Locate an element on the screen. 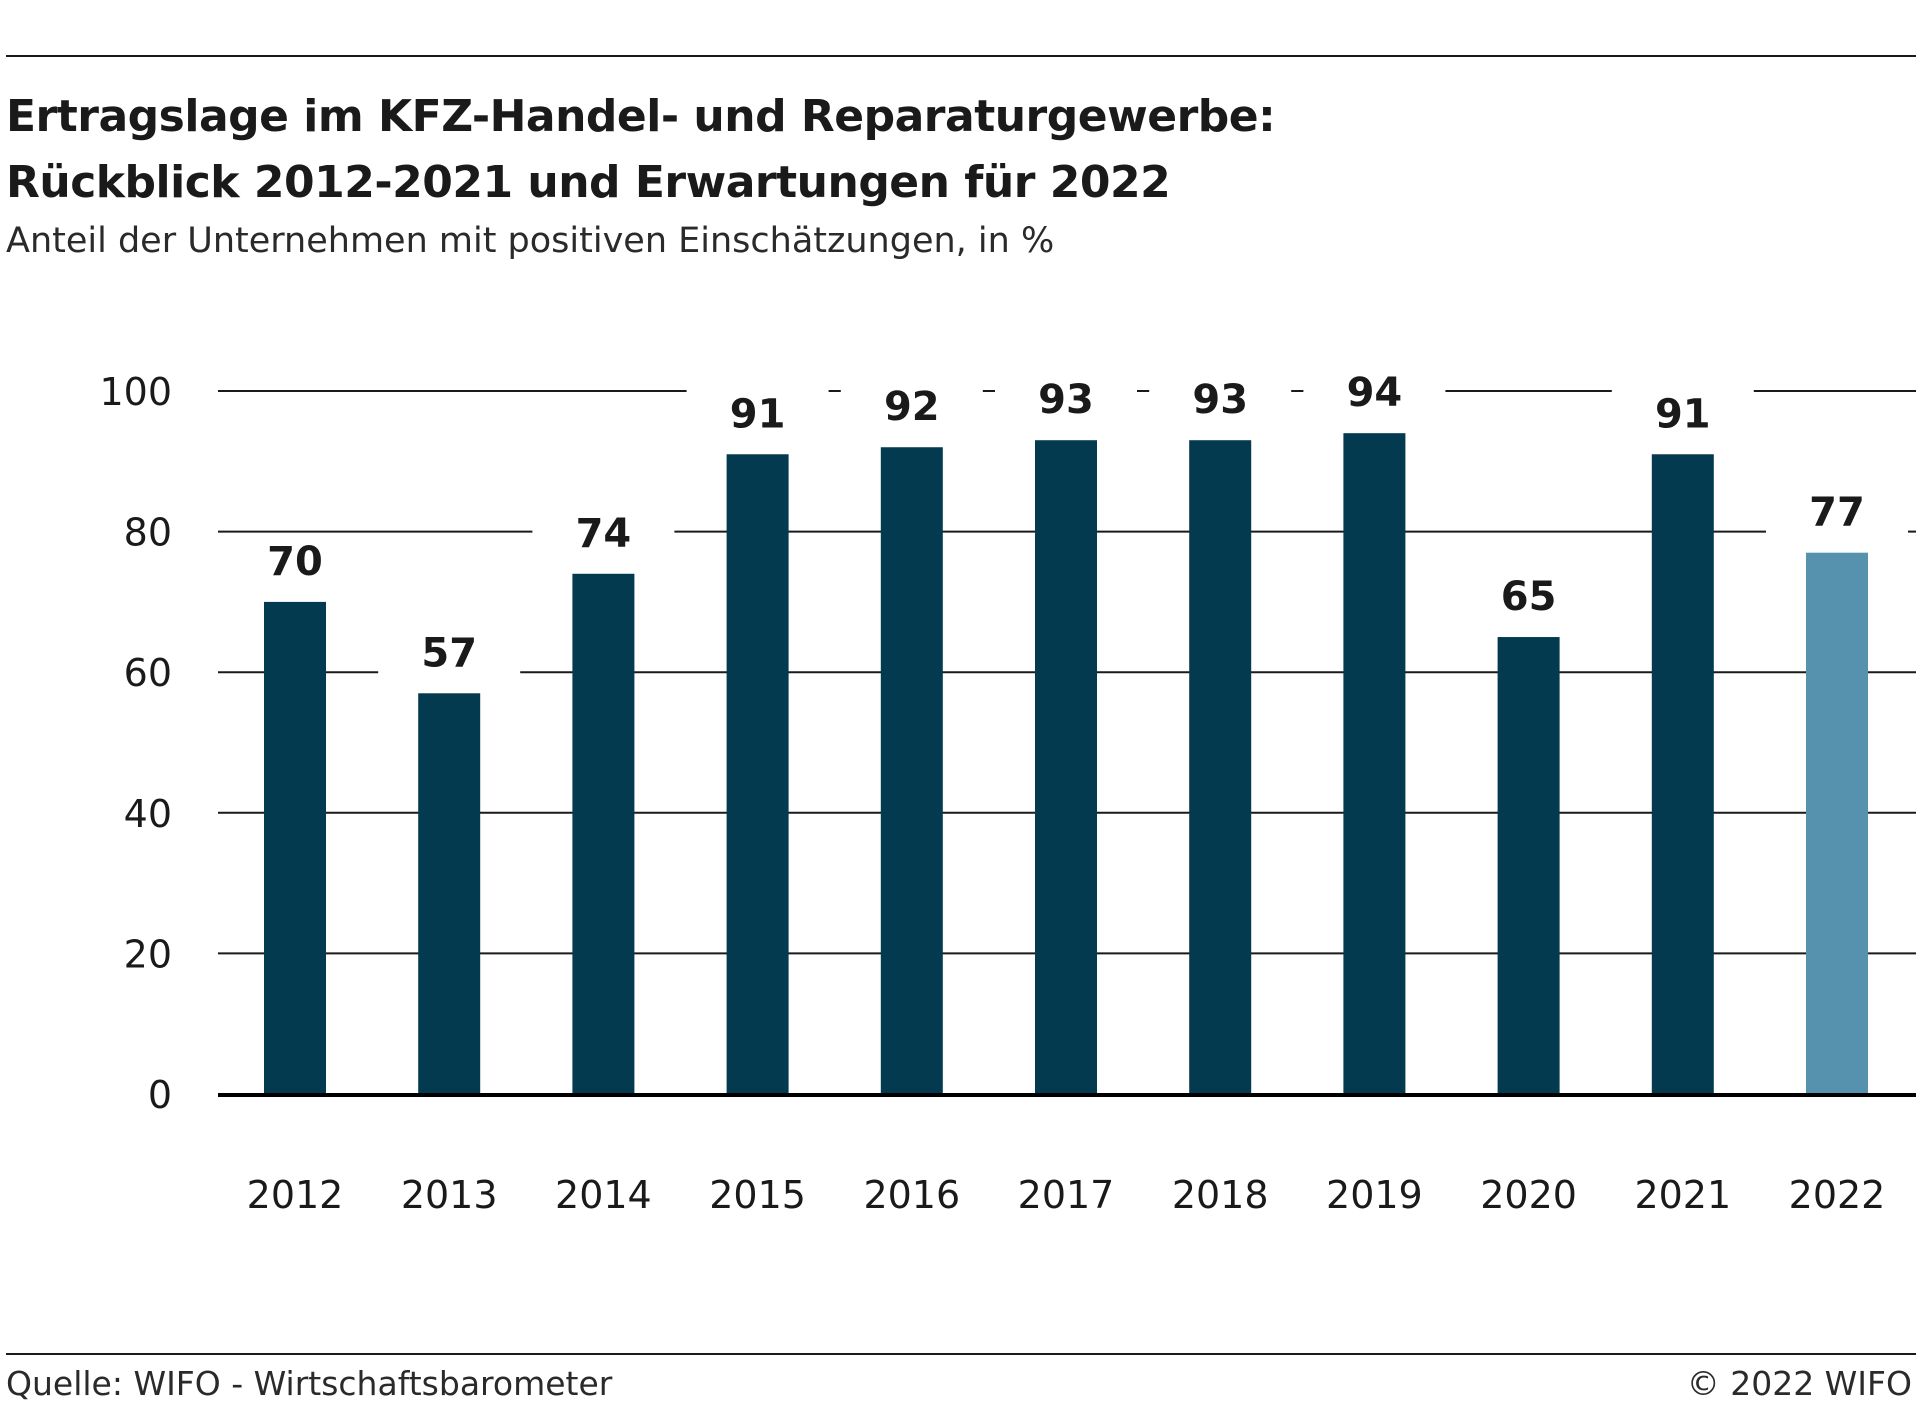 This screenshot has height=1416, width=1920. x-tick-label: 2020 is located at coordinates (1528, 1195).